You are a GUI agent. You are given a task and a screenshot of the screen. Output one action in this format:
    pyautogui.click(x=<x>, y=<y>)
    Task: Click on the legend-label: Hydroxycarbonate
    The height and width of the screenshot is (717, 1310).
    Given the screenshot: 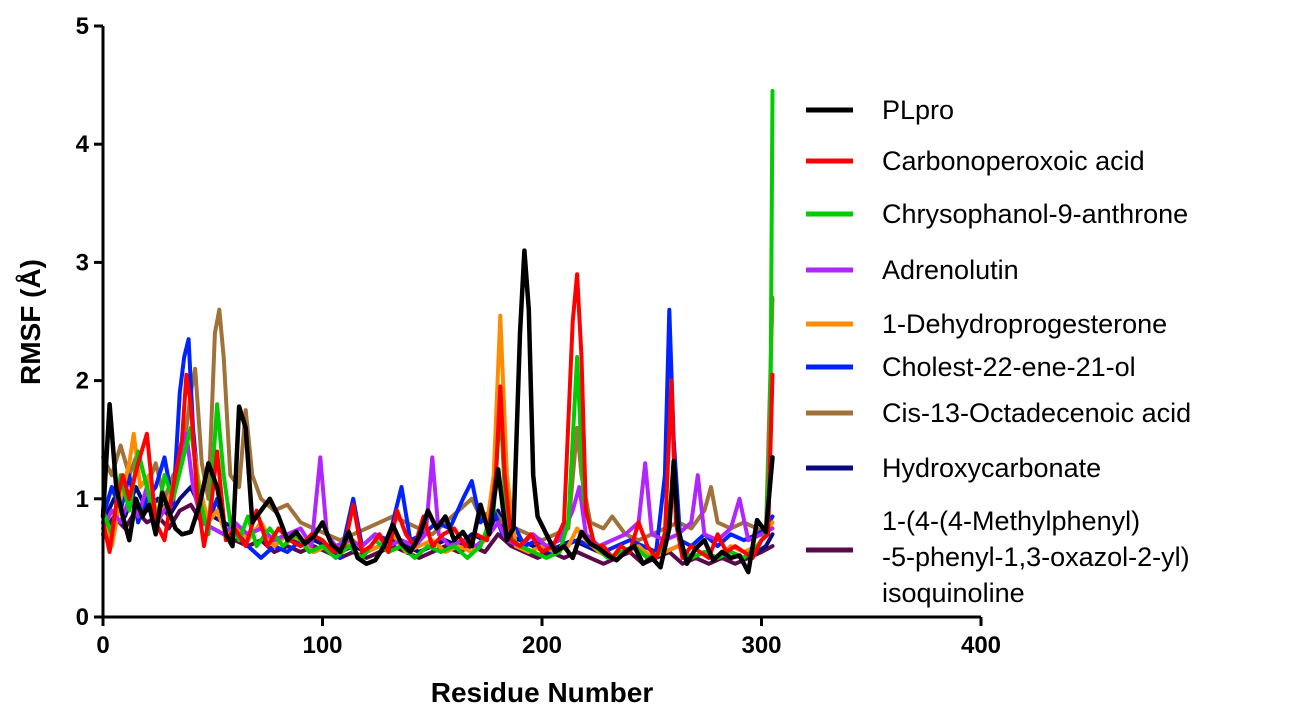 What is the action you would take?
    pyautogui.click(x=991, y=468)
    